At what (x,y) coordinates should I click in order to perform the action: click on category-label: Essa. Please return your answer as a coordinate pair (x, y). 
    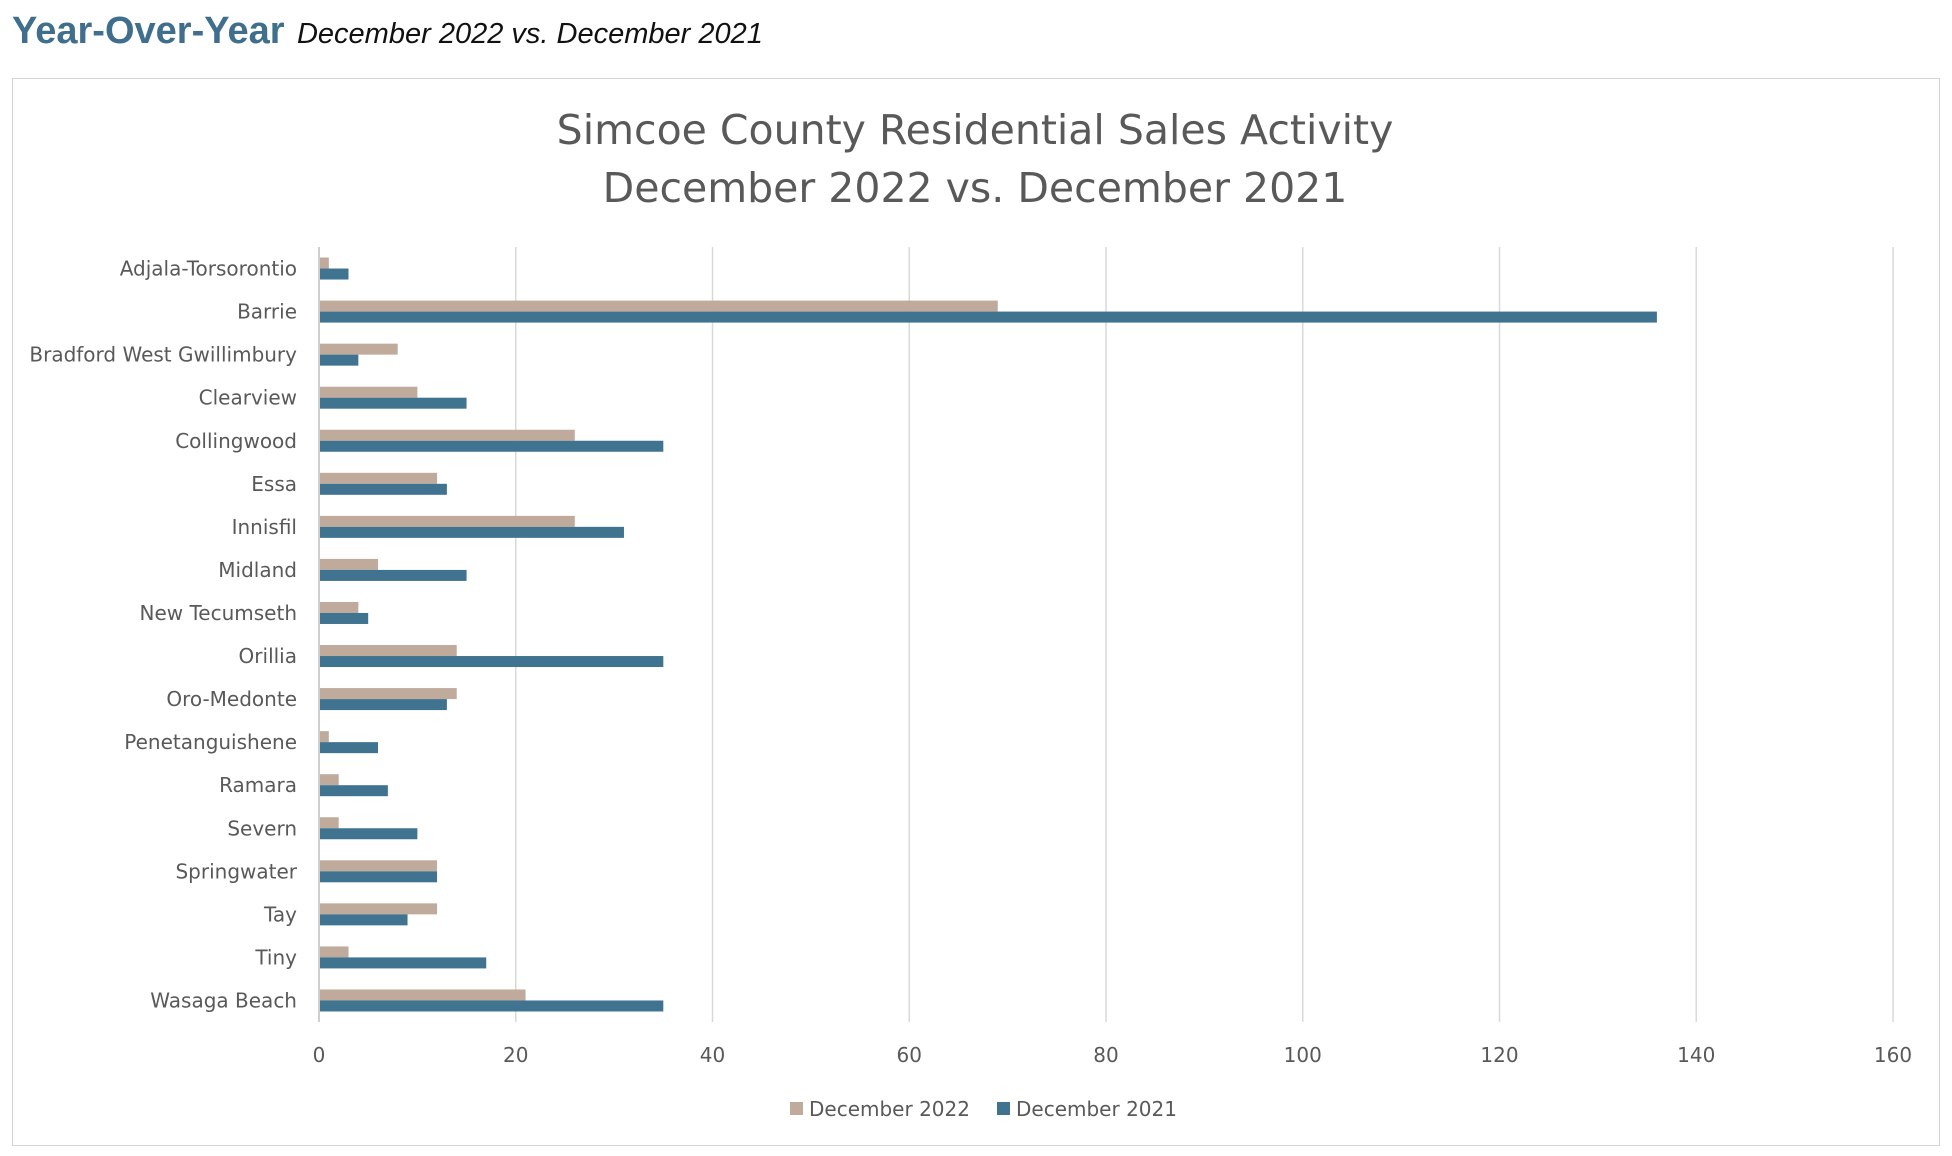
    Looking at the image, I should click on (274, 484).